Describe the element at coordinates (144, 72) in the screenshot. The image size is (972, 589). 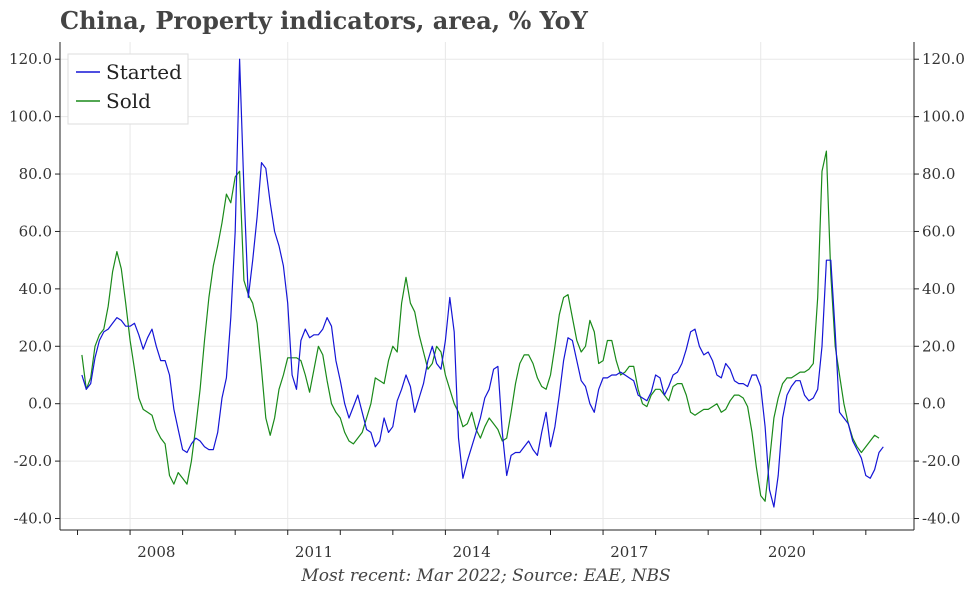
I see `legend-label-started: Started` at that location.